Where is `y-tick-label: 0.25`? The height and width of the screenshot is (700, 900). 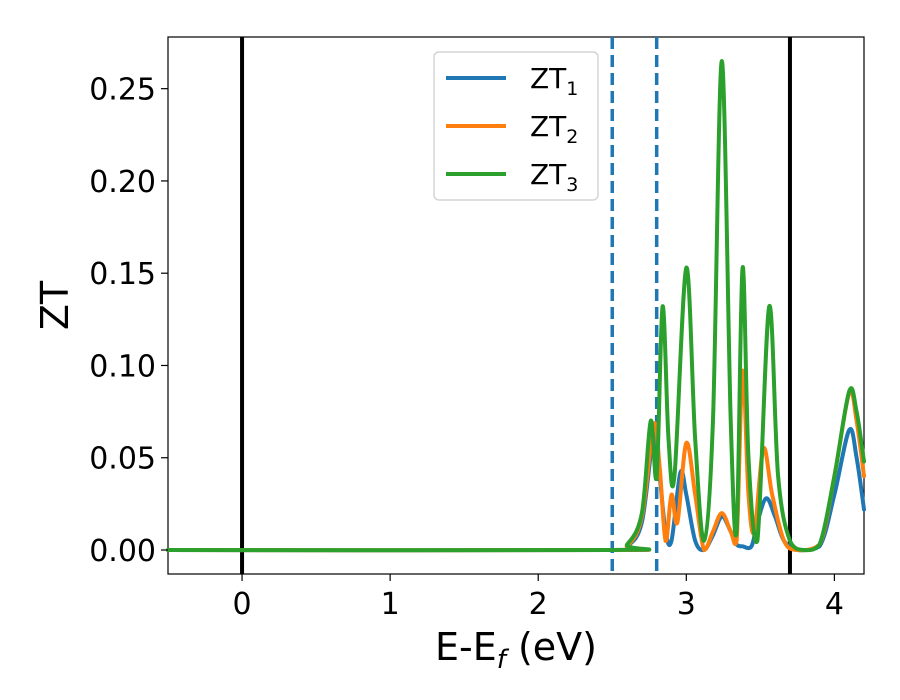
y-tick-label: 0.25 is located at coordinates (122, 90).